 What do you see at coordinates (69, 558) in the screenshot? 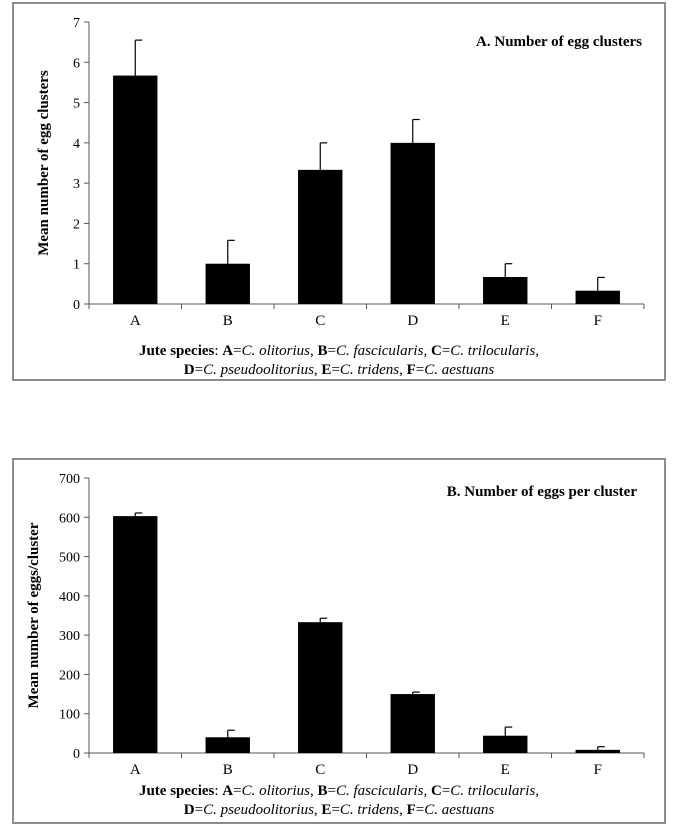
I see `y-tick-label: 500` at bounding box center [69, 558].